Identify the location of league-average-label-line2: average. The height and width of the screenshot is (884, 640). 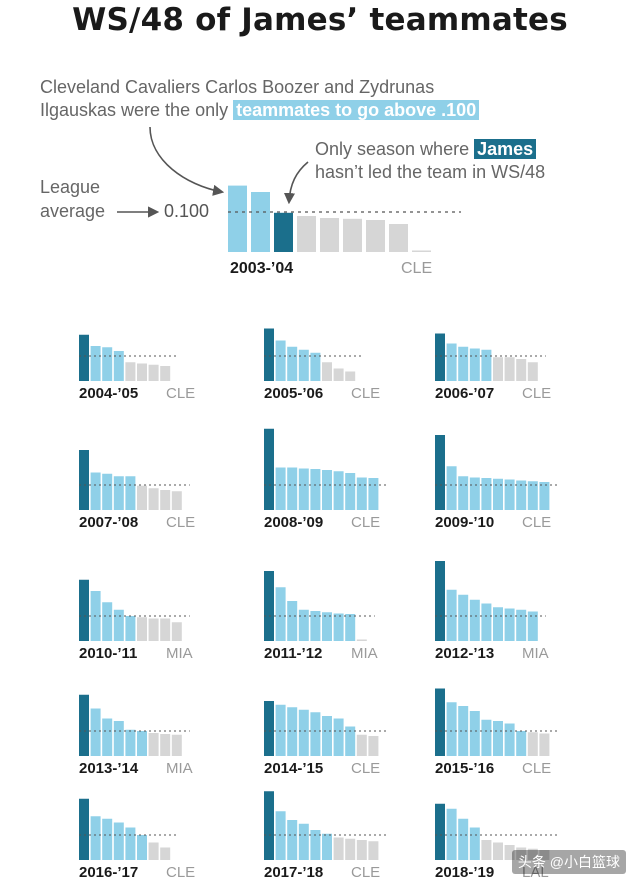
(73, 211).